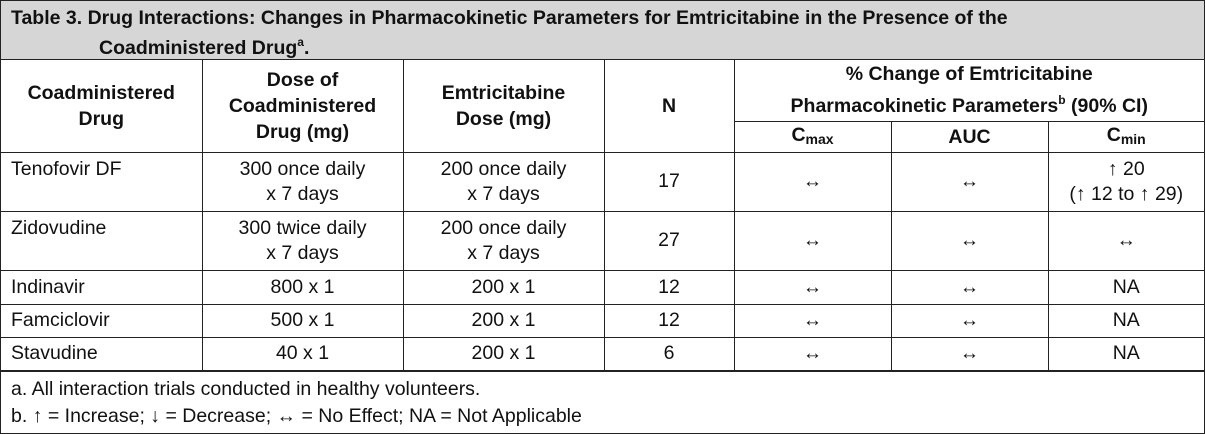  Describe the element at coordinates (1125, 240) in the screenshot. I see `cmin-cell: ↔` at that location.